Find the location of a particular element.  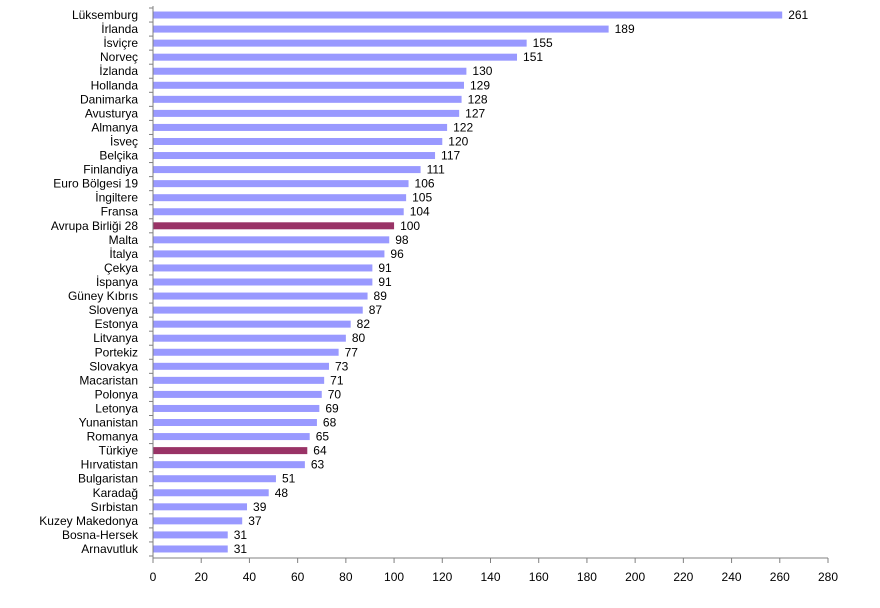

x-tick-label: 60 is located at coordinates (298, 577).